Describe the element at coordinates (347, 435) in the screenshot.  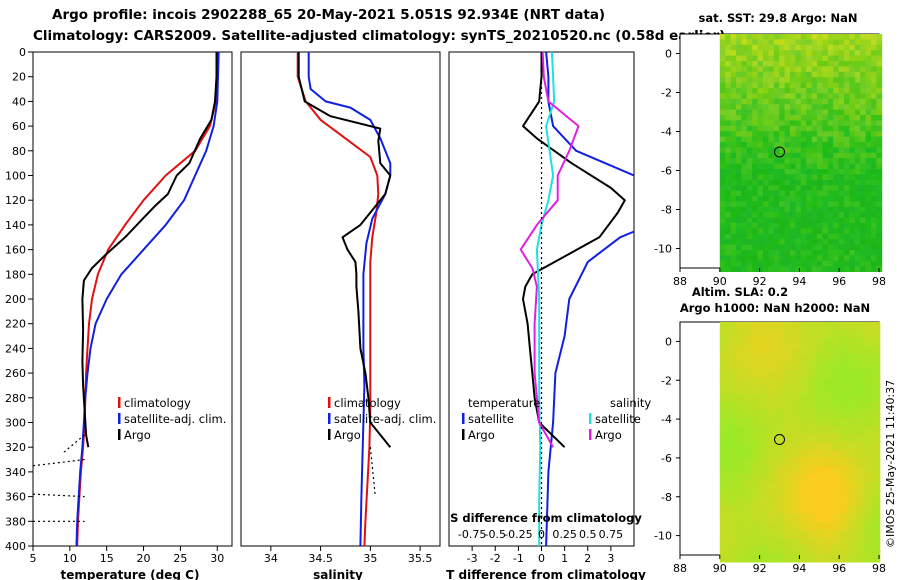
I see `legend-label: Argo` at that location.